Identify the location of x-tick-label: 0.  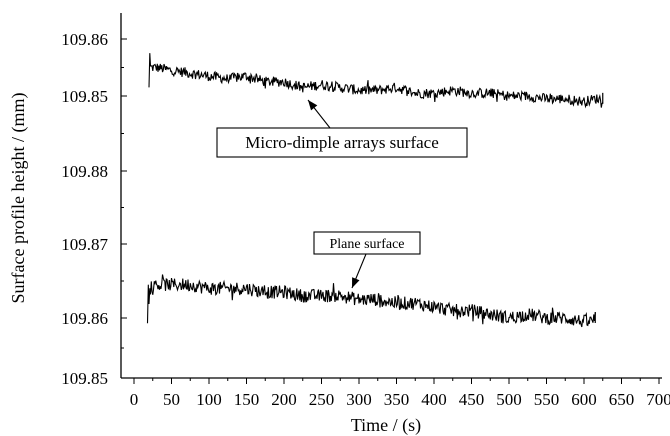
(134, 399).